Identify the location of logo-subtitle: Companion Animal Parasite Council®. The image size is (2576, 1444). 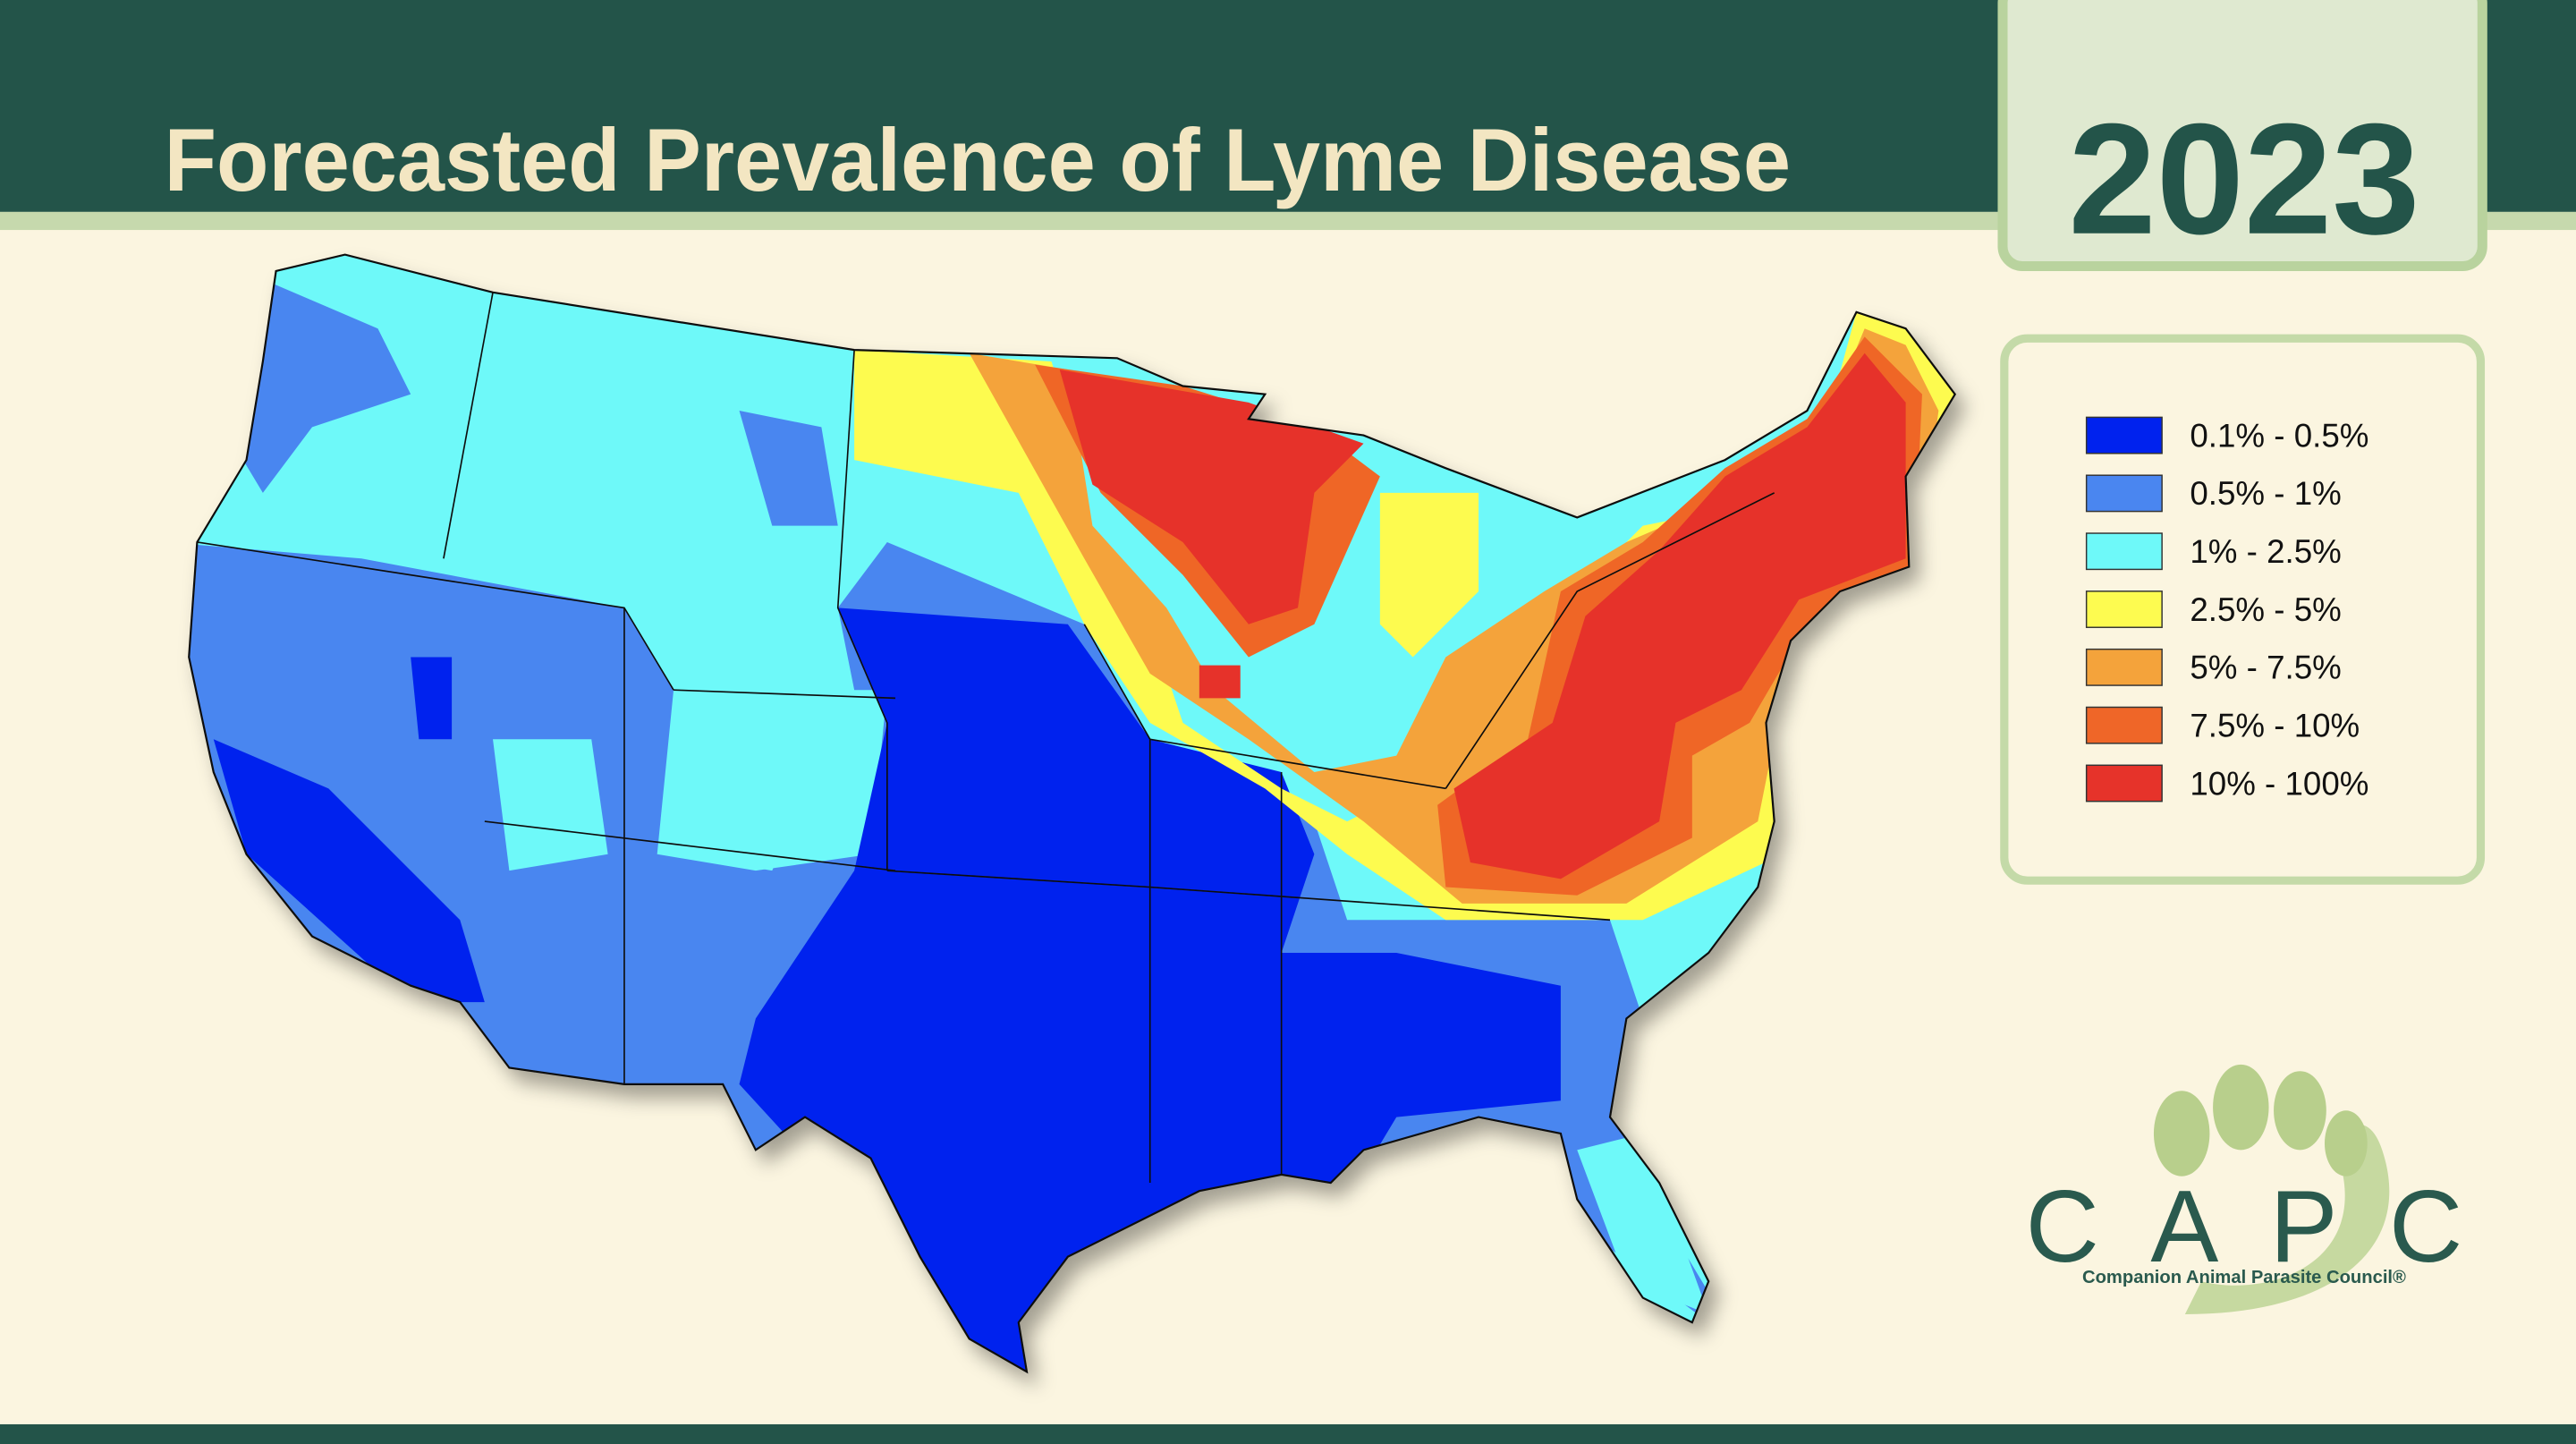
(2244, 1277).